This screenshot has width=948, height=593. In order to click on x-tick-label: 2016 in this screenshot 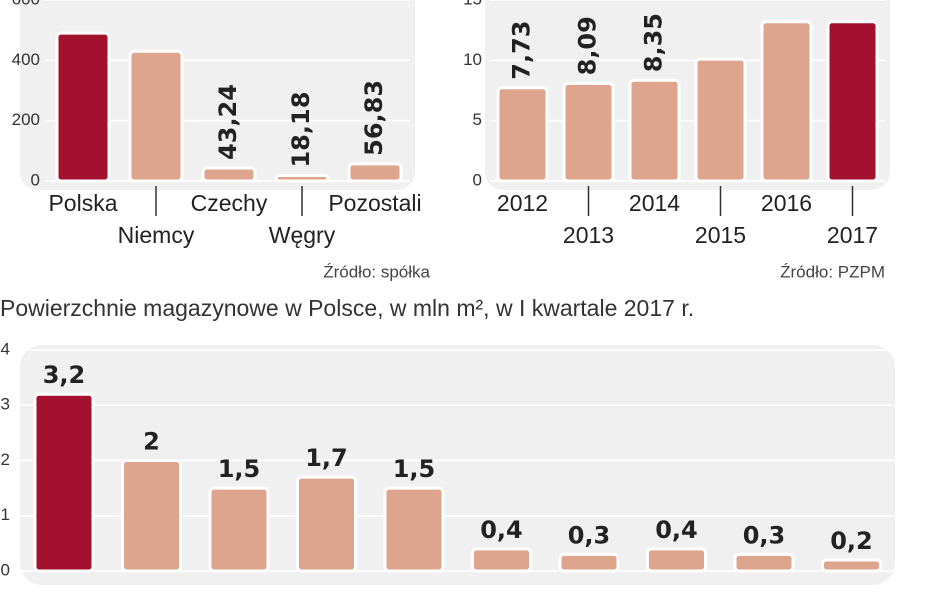, I will do `click(786, 203)`.